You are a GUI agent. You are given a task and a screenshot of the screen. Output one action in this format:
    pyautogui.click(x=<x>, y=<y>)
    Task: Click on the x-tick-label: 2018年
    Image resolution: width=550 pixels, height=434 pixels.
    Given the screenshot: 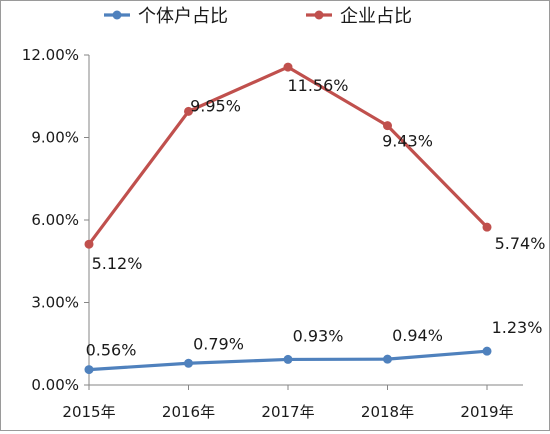 What is the action you would take?
    pyautogui.click(x=387, y=412)
    